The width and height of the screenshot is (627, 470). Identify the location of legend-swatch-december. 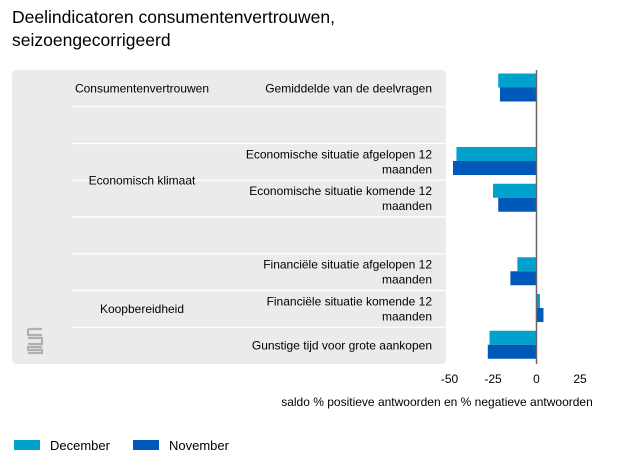
(27, 445).